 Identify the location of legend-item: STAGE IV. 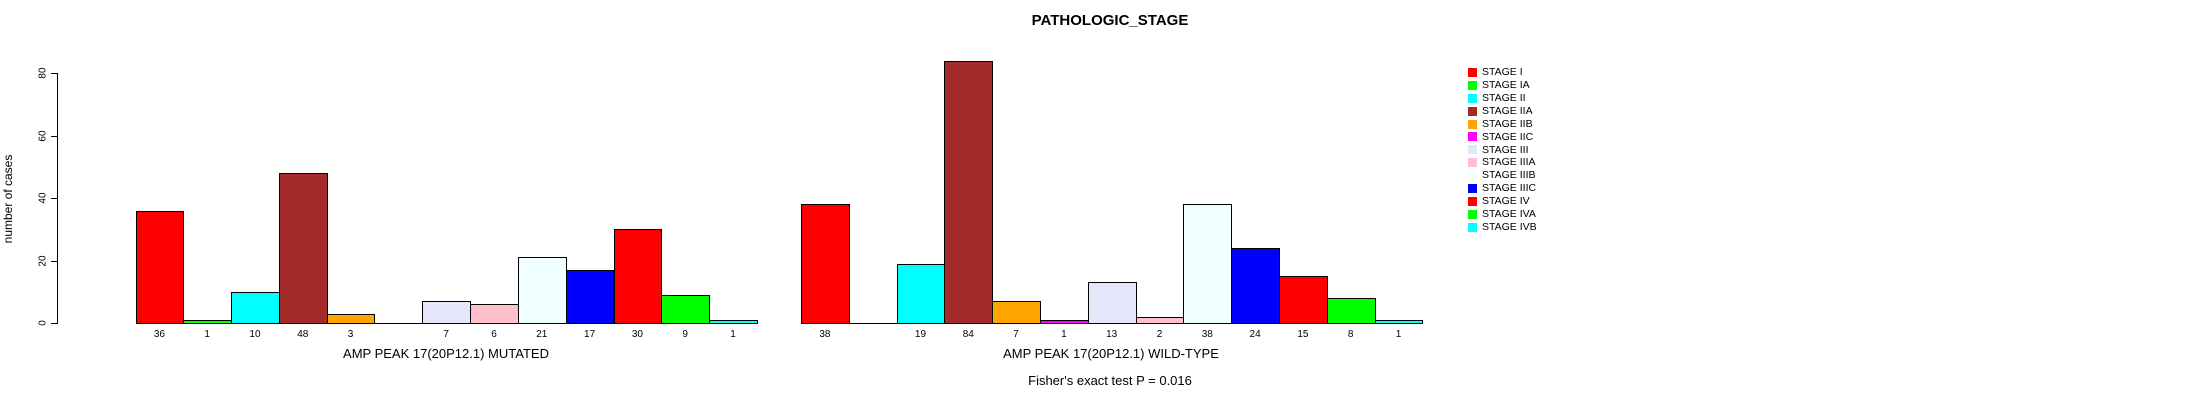
(1502, 201).